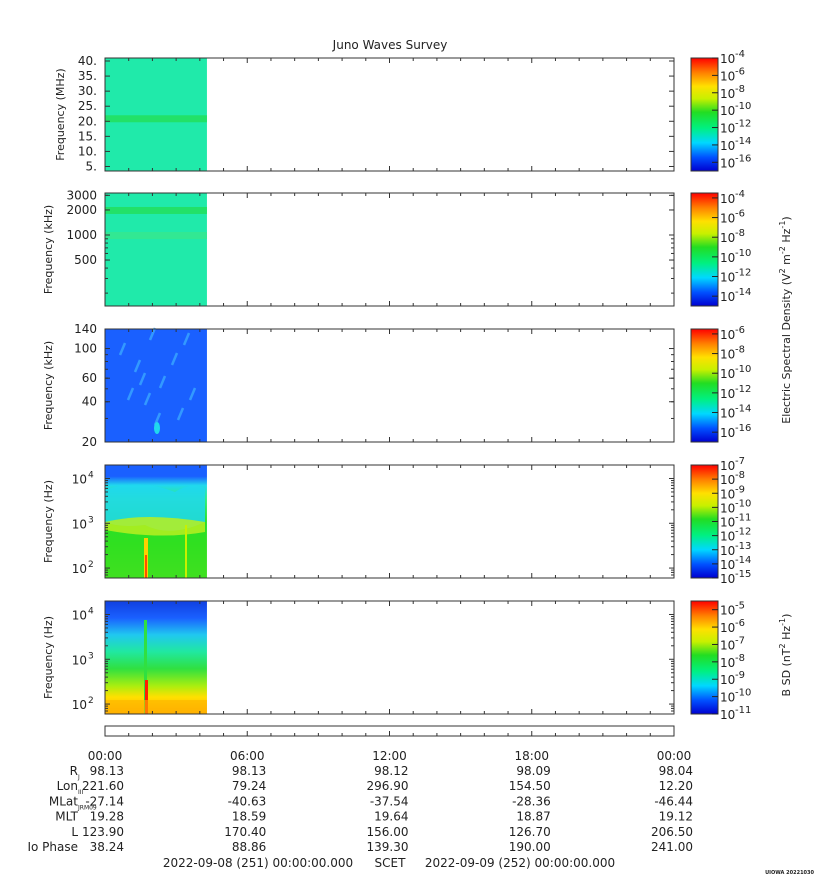  Describe the element at coordinates (672, 847) in the screenshot. I see `ephemeris-value: 241.00` at that location.